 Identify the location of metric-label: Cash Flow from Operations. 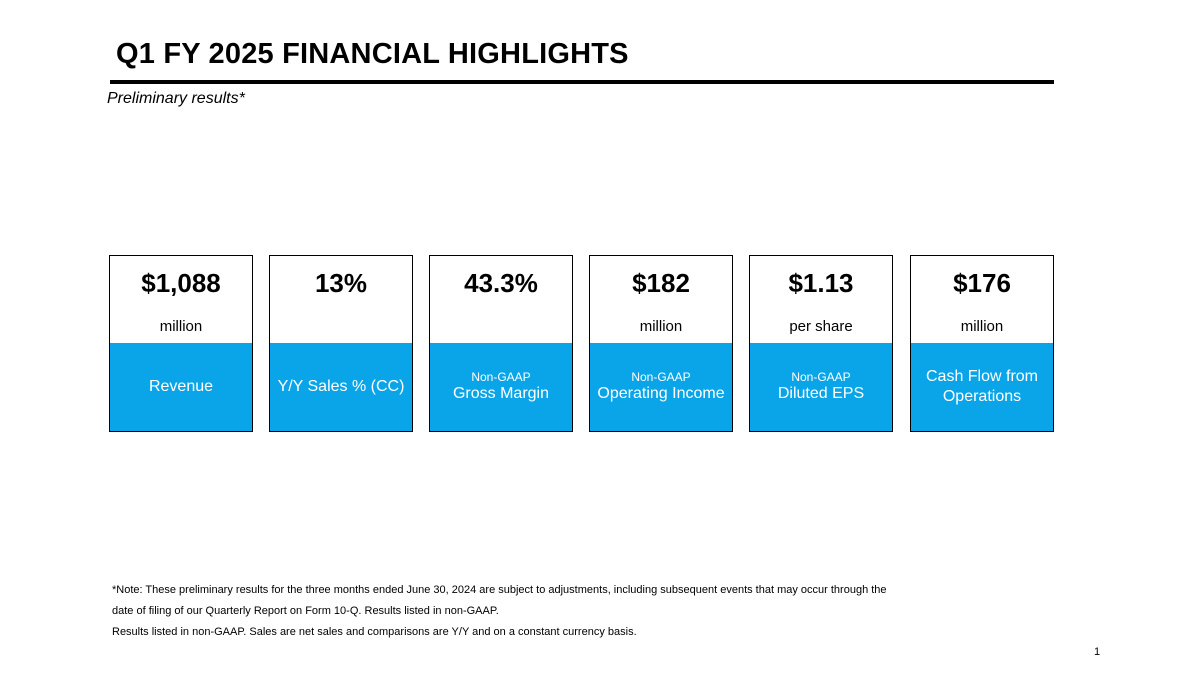
(982, 386).